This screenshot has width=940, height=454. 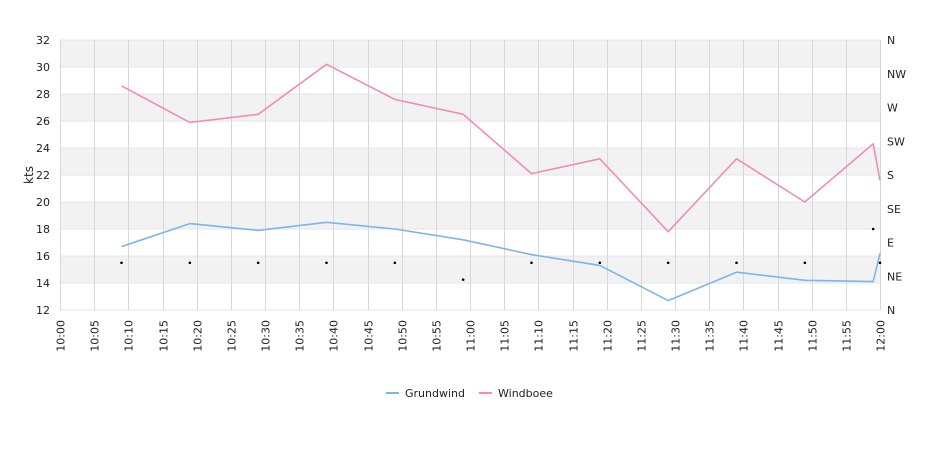 I want to click on x-tick-label: 11:35, so click(x=710, y=336).